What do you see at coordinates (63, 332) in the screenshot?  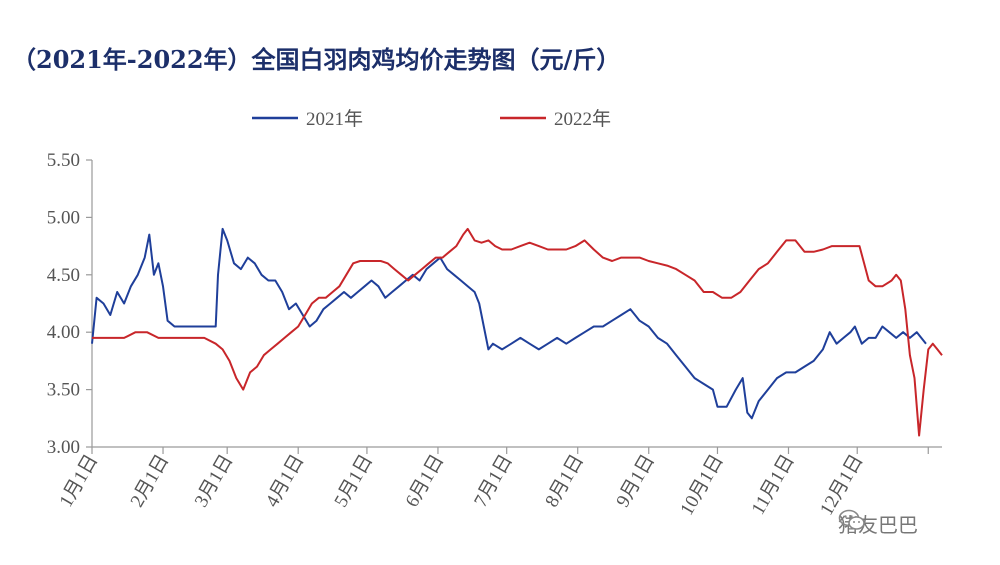 I see `y-tick-label: 4.00` at bounding box center [63, 332].